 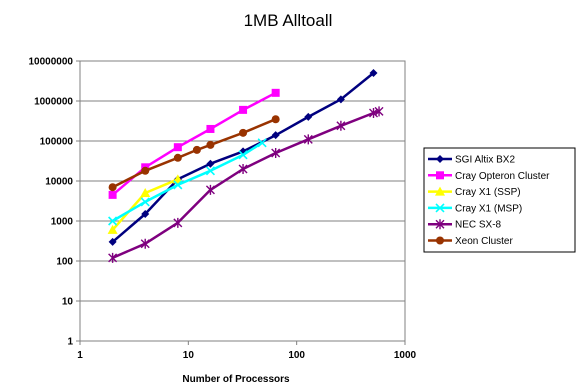 I want to click on y-tick-label: 1000, so click(x=62, y=222).